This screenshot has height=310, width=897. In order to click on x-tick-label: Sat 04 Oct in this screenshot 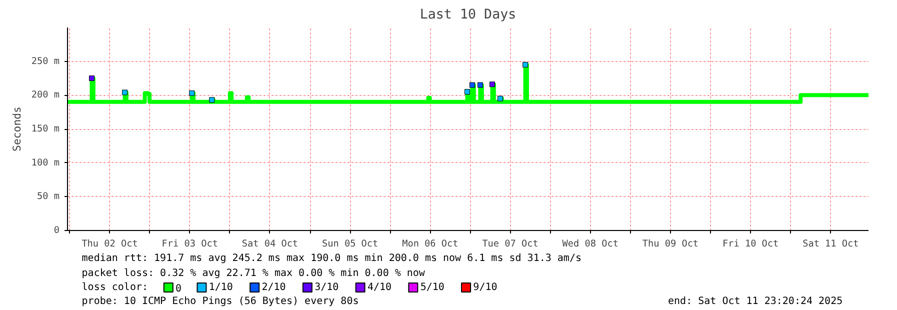, I will do `click(270, 244)`.